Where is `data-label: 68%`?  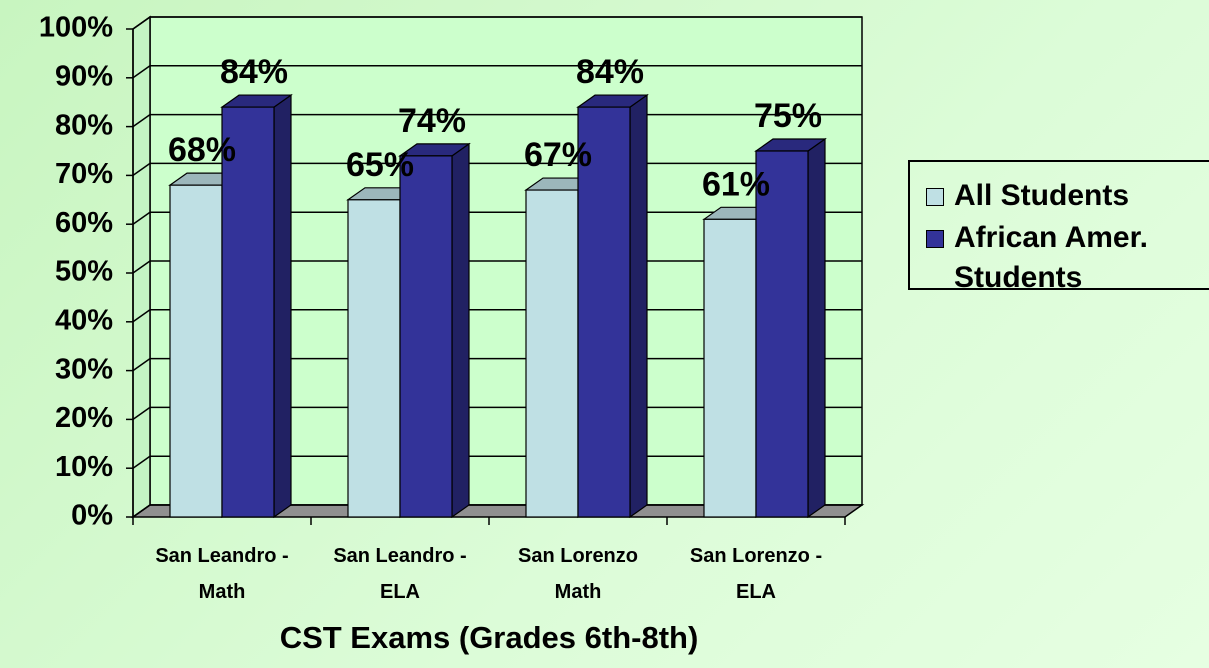
data-label: 68% is located at coordinates (202, 150).